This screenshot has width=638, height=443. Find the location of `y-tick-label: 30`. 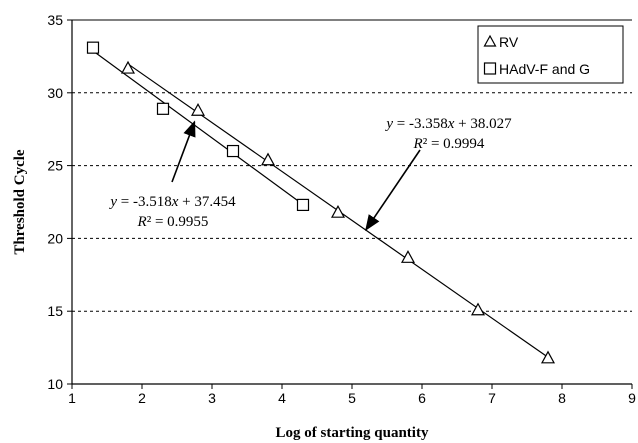

y-tick-label: 30 is located at coordinates (55, 93).